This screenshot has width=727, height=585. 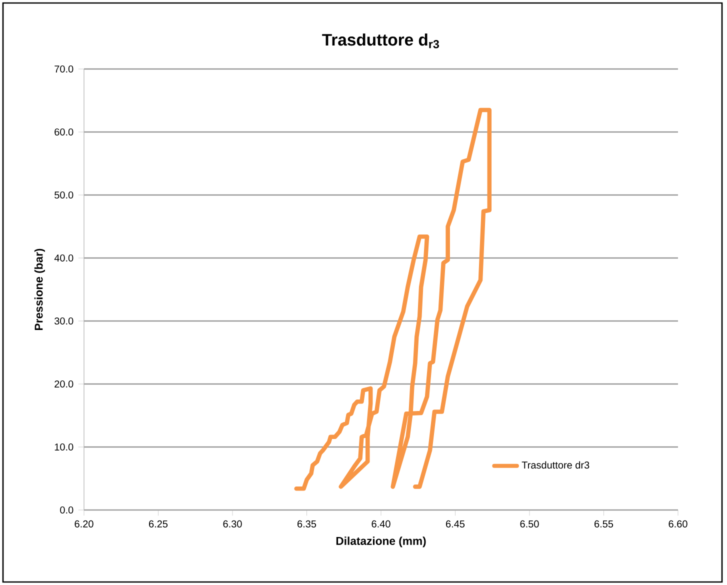 I want to click on x-tick-label: 6.40, so click(x=381, y=524).